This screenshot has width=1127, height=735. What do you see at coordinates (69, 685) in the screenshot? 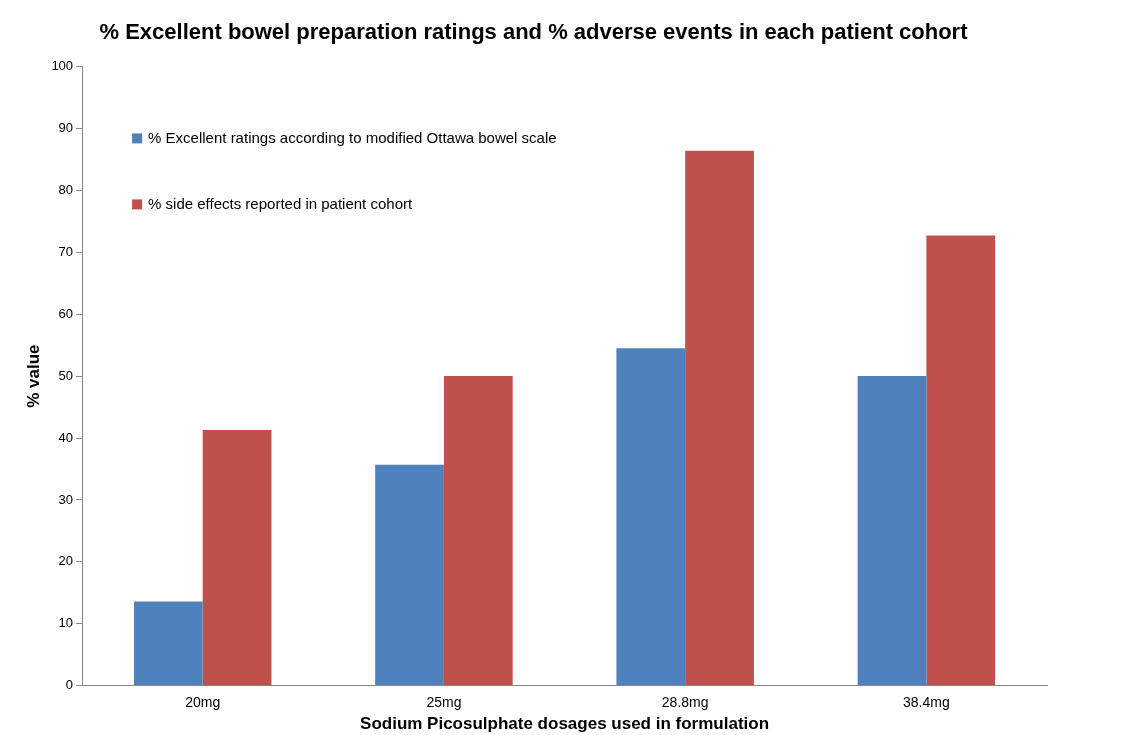
I see `y-tick-label: 0` at bounding box center [69, 685].